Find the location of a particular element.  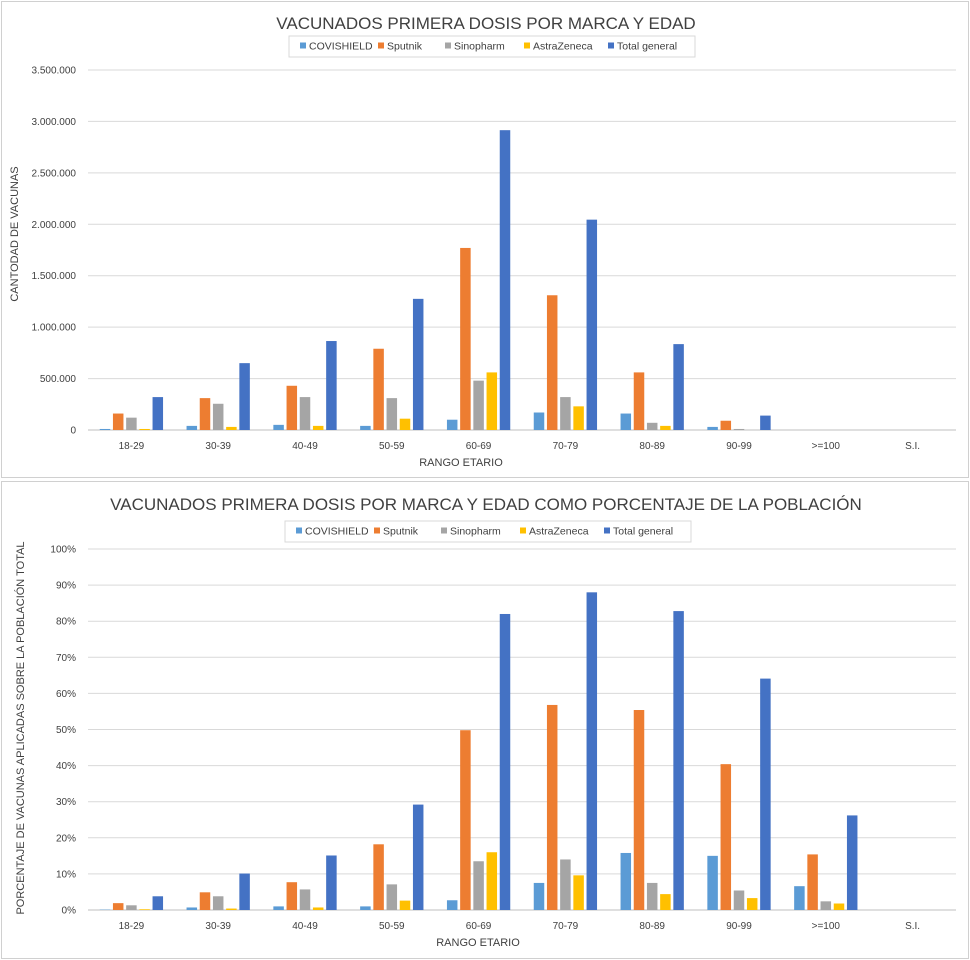

y-tick-label: 0 is located at coordinates (73, 431).